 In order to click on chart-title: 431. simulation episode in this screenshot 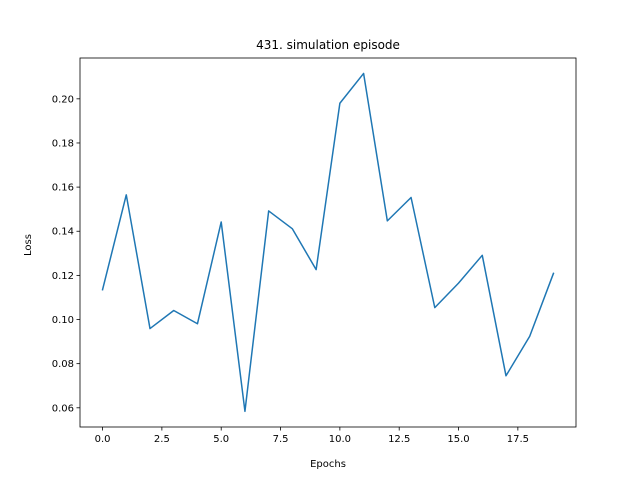, I will do `click(328, 45)`.